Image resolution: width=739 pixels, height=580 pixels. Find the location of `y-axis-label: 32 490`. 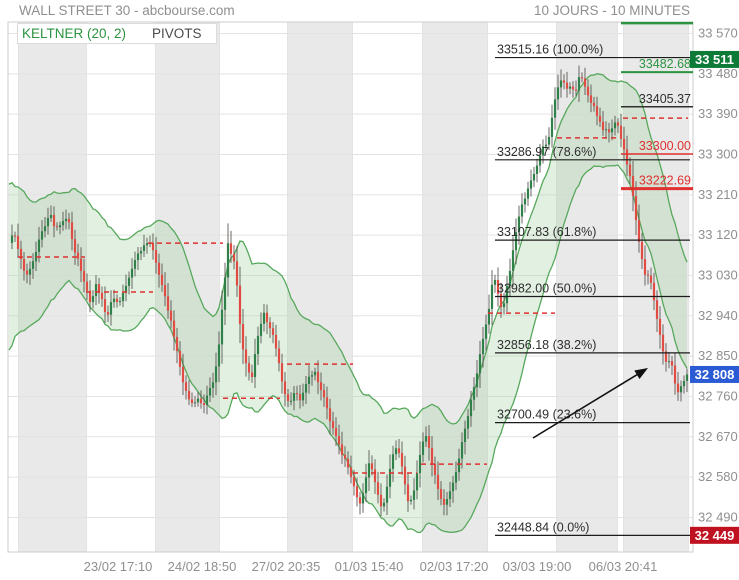

y-axis-label: 32 490 is located at coordinates (718, 516).